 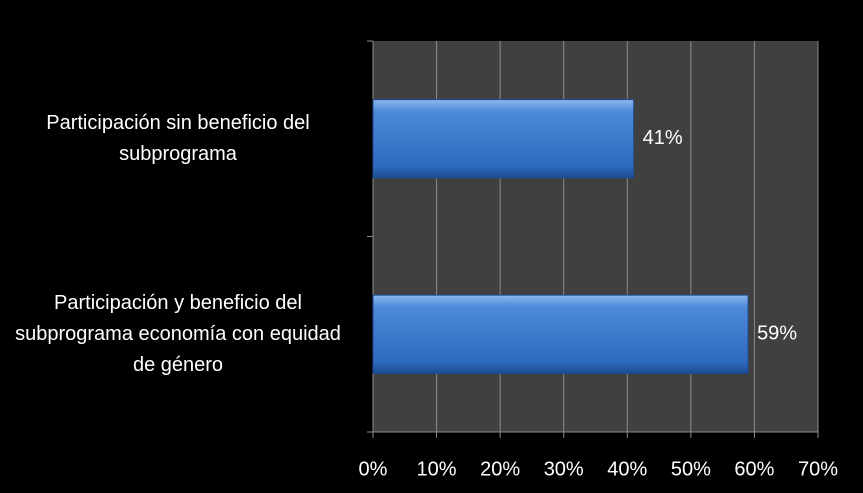 What do you see at coordinates (663, 138) in the screenshot?
I see `data-label: 41%` at bounding box center [663, 138].